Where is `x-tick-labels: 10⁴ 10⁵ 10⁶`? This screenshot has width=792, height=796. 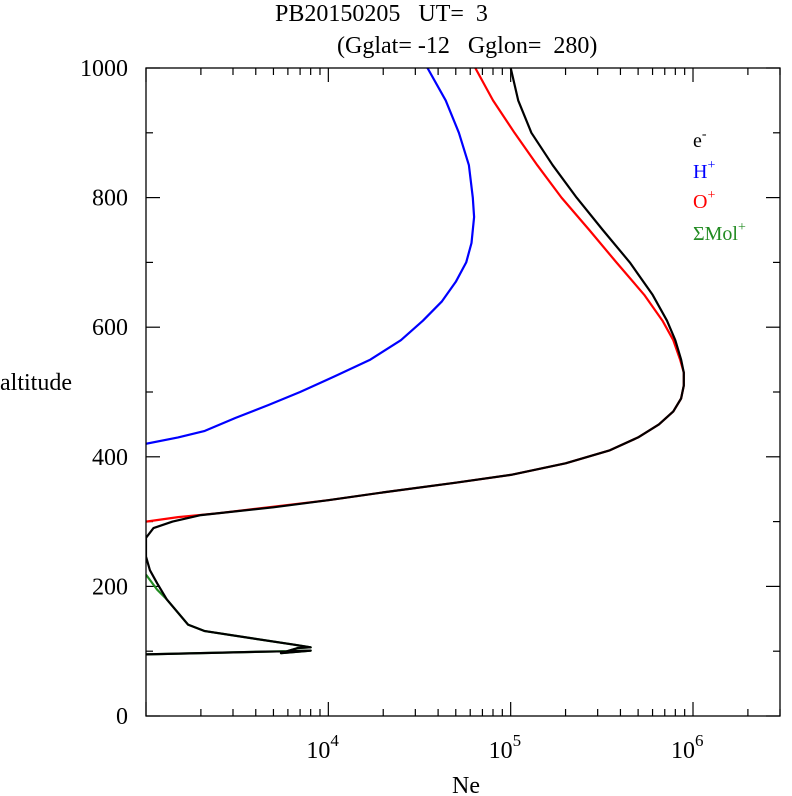
x-tick-labels: 10⁴ 10⁵ 10⁶ is located at coordinates (504, 747).